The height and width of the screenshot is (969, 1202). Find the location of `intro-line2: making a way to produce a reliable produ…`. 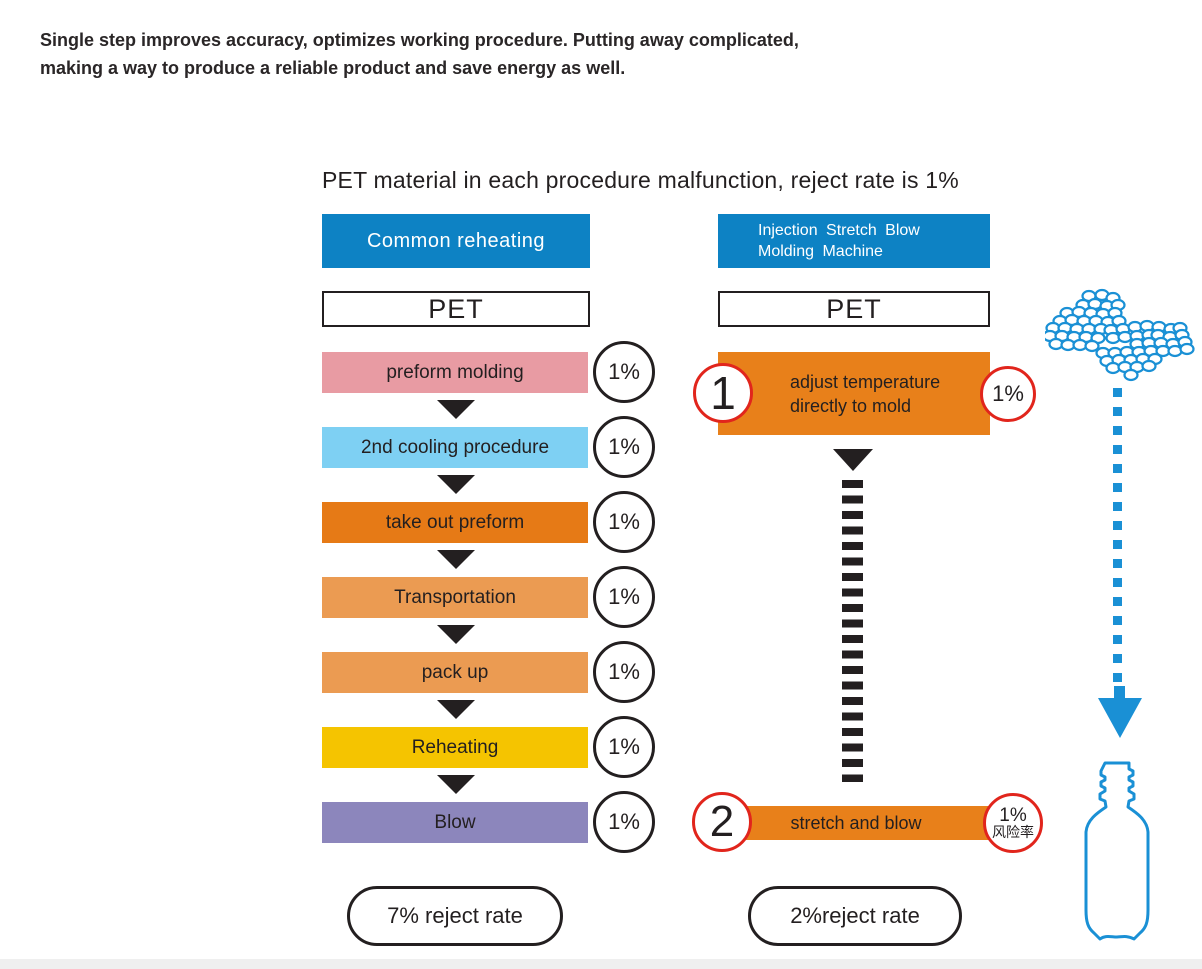

intro-line2: making a way to produce a reliable produ… is located at coordinates (333, 68).